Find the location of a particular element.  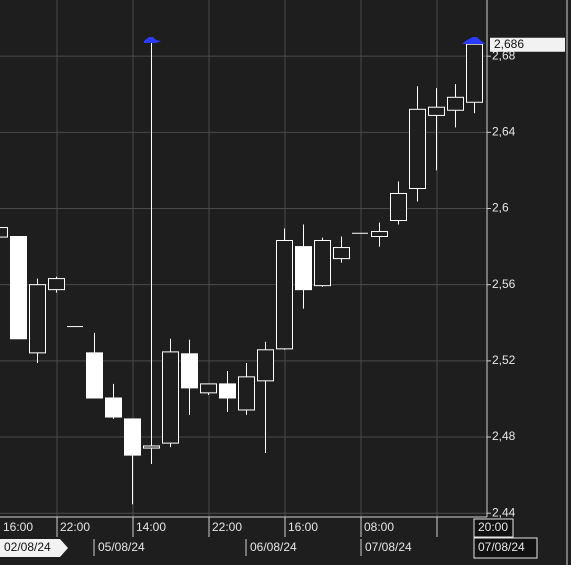

date-box is located at coordinates (505, 548).